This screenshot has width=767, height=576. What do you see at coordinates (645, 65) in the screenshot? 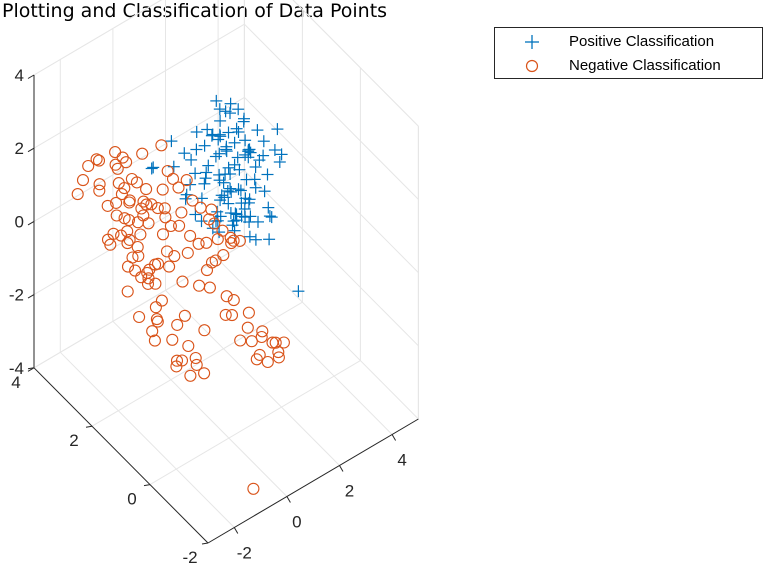
I see `legend-label-negative: Negative Classification` at bounding box center [645, 65].